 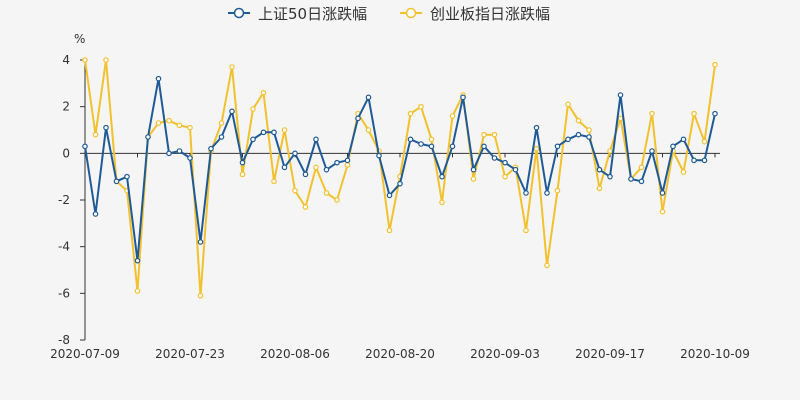 I want to click on x-tick-label: 2020-09-03, so click(x=505, y=354).